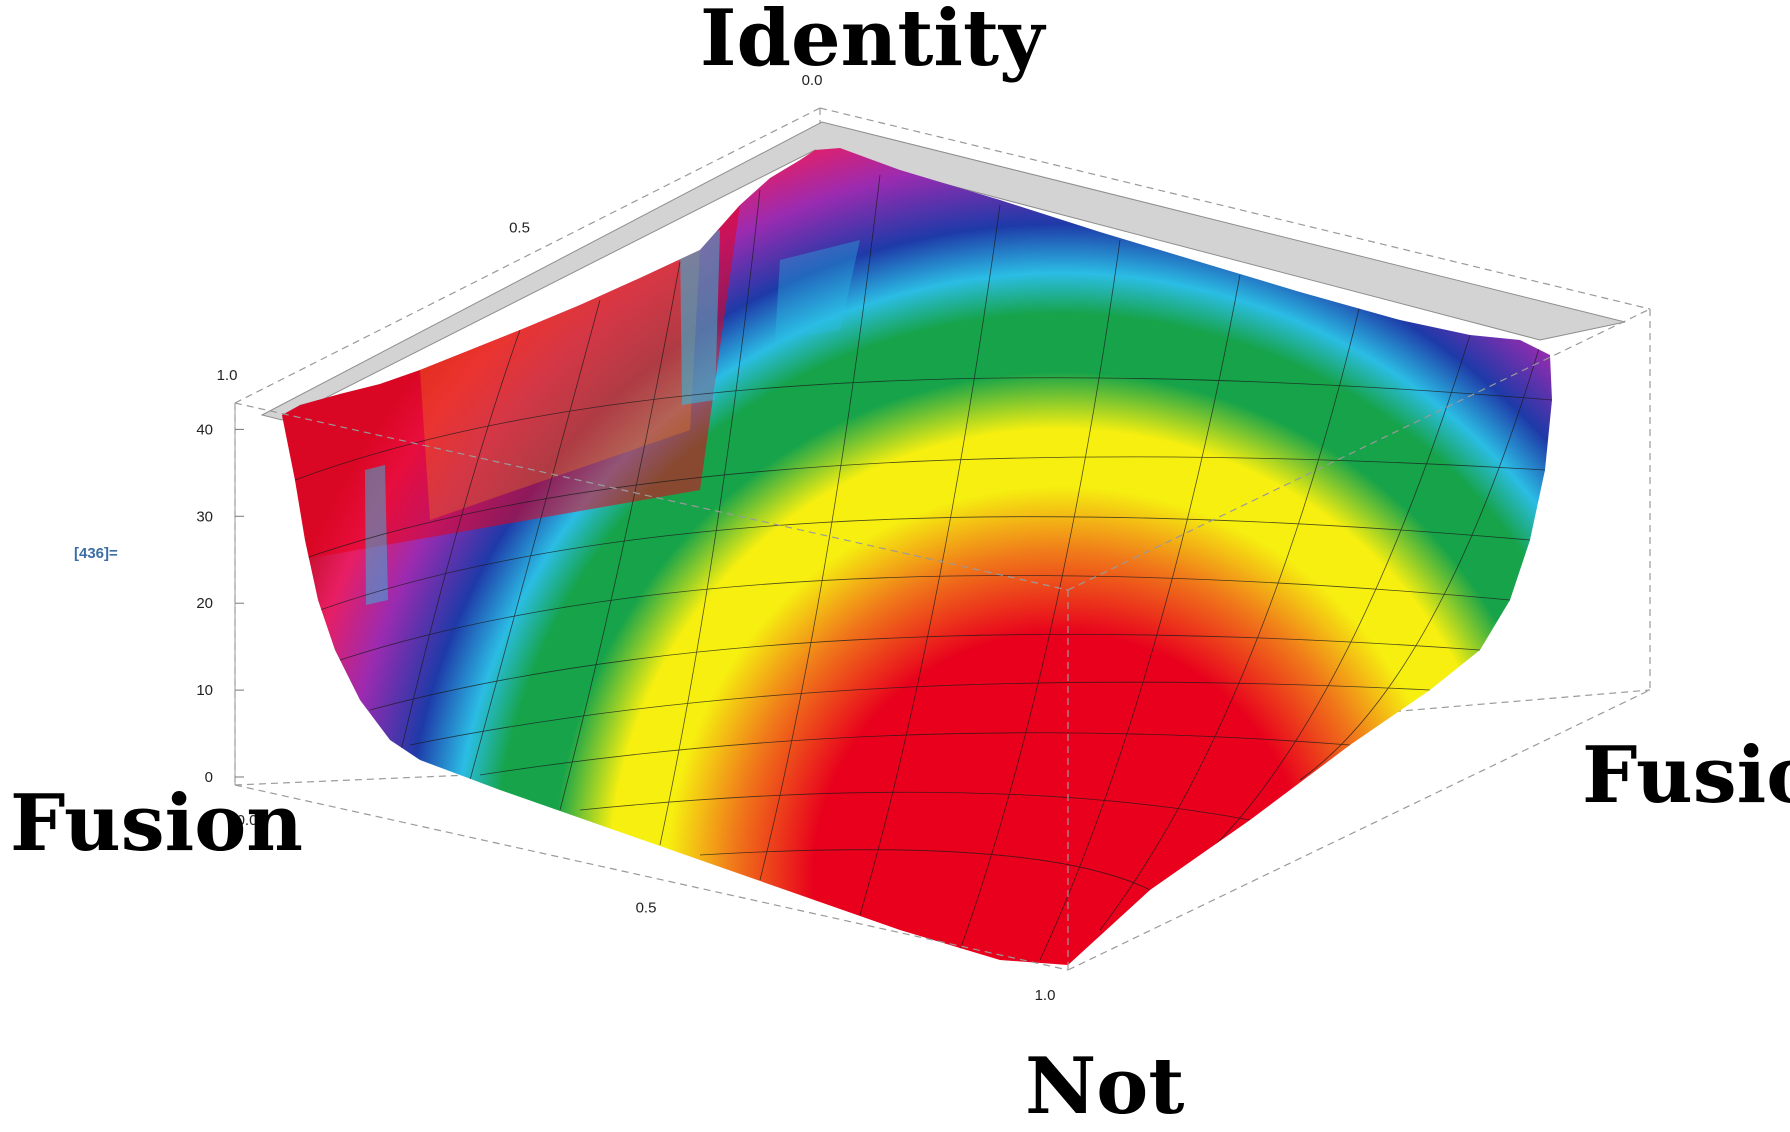 This screenshot has width=1790, height=1132. Describe the element at coordinates (156, 823) in the screenshot. I see `corner-label-left: Fusion` at that location.